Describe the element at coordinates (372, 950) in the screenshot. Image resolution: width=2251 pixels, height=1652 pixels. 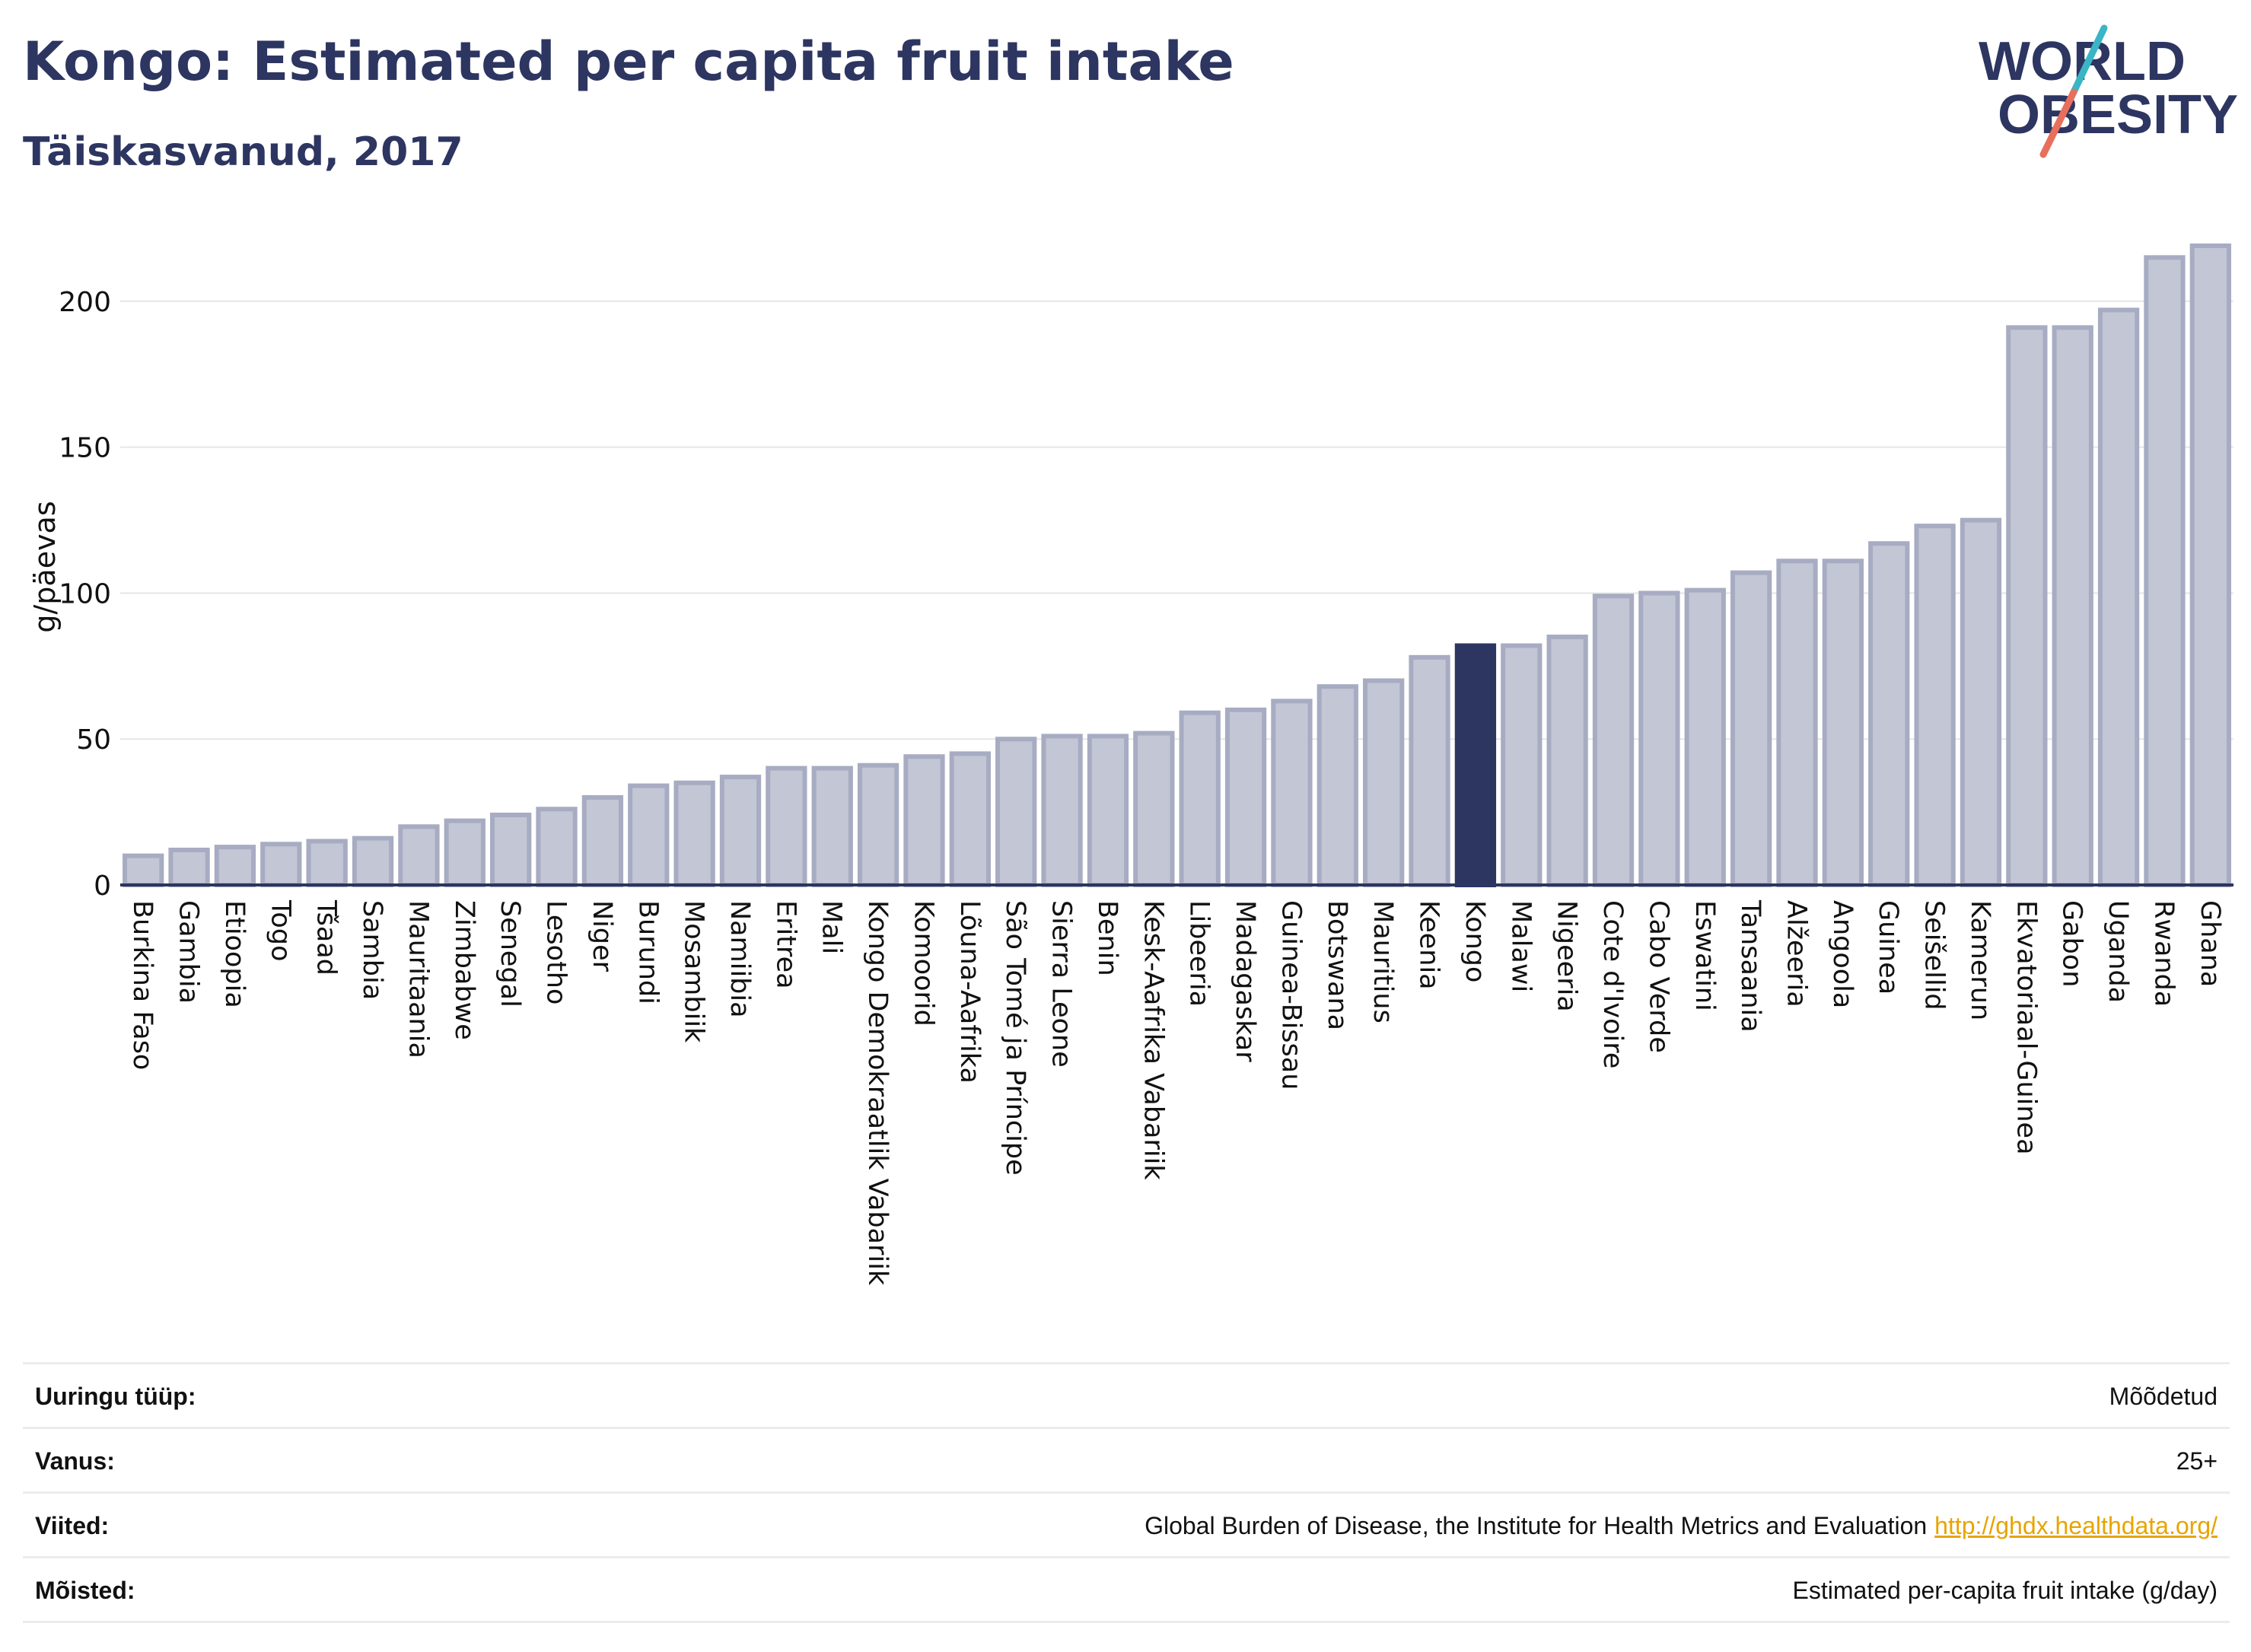
I see `x-tick-label: Sambia` at that location.